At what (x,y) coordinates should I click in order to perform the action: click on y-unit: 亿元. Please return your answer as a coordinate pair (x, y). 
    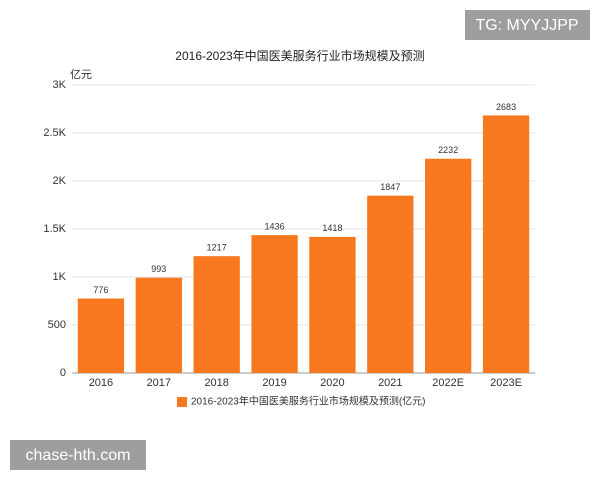
    Looking at the image, I should click on (81, 74).